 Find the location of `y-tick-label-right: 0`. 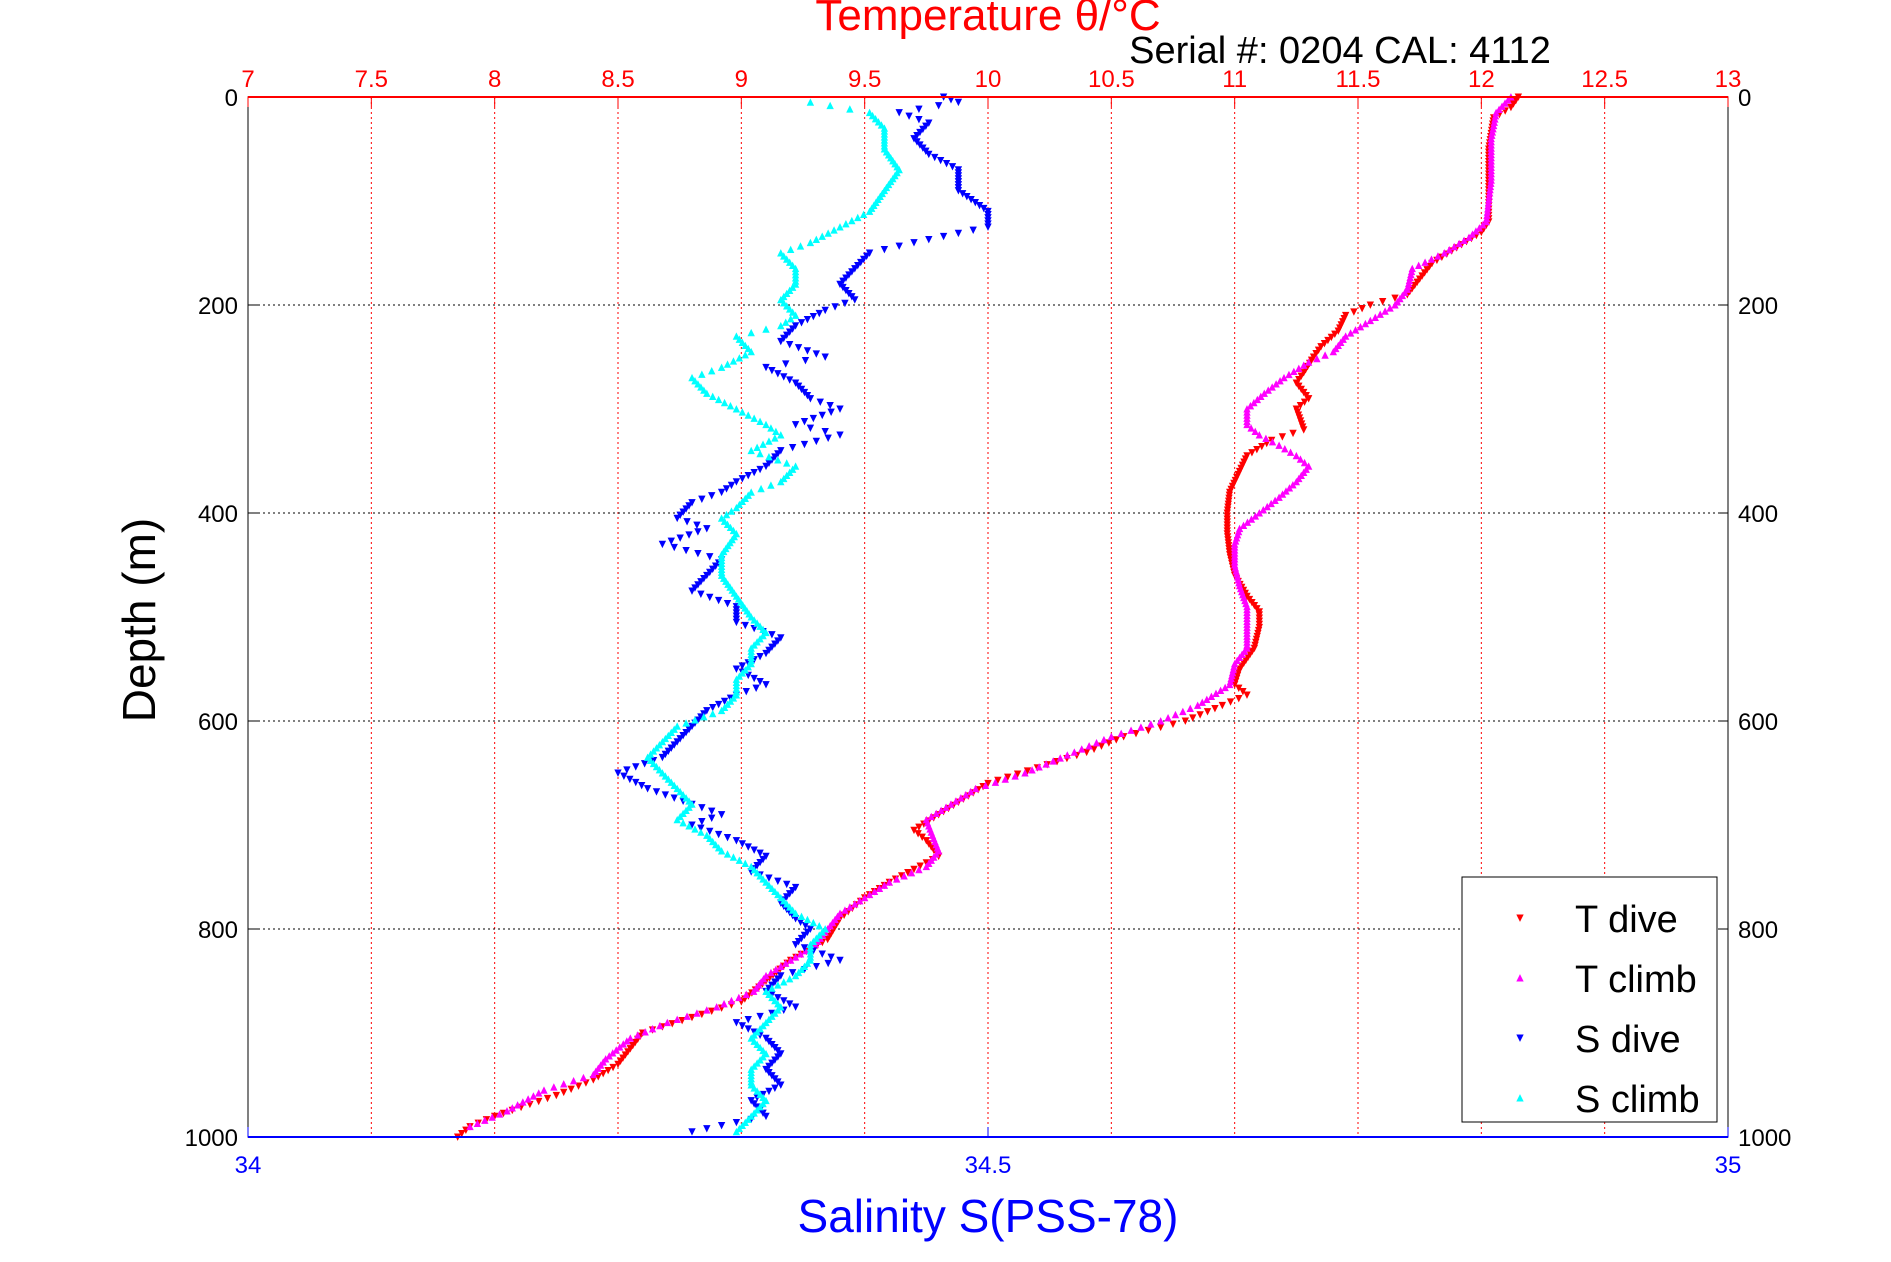

y-tick-label-right: 0 is located at coordinates (1744, 98).